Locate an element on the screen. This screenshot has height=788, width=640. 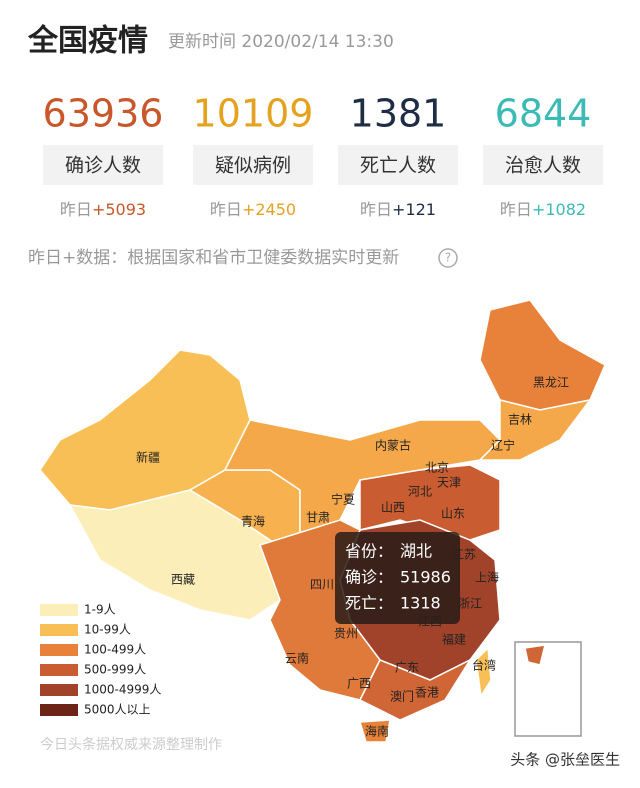
province-label: 天津 is located at coordinates (449, 483).